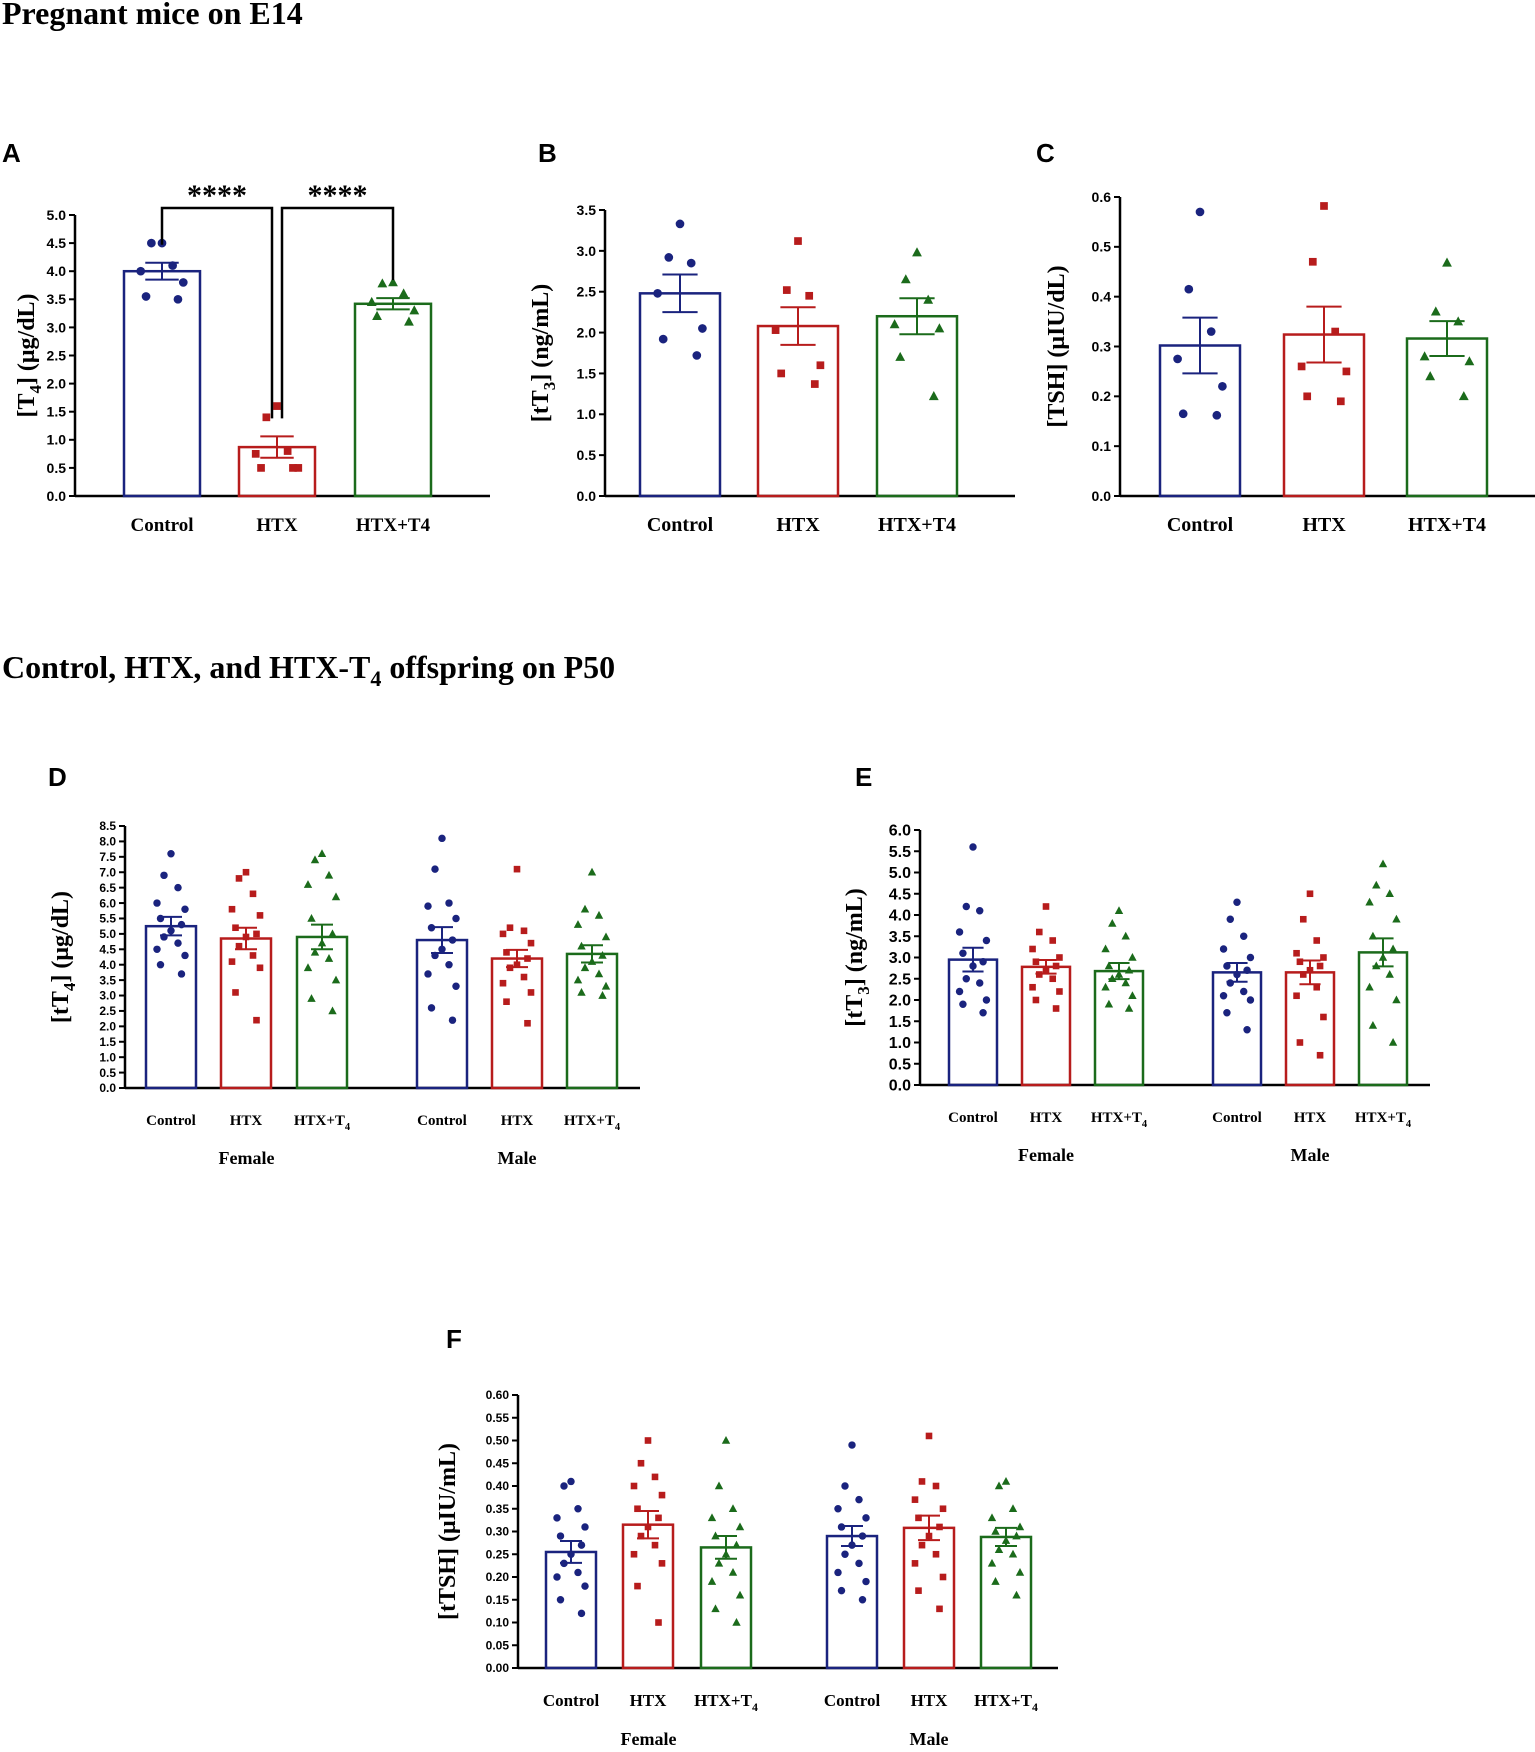 This screenshot has width=1535, height=1752. I want to click on y-tick-label: 3.0, so click(57, 327).